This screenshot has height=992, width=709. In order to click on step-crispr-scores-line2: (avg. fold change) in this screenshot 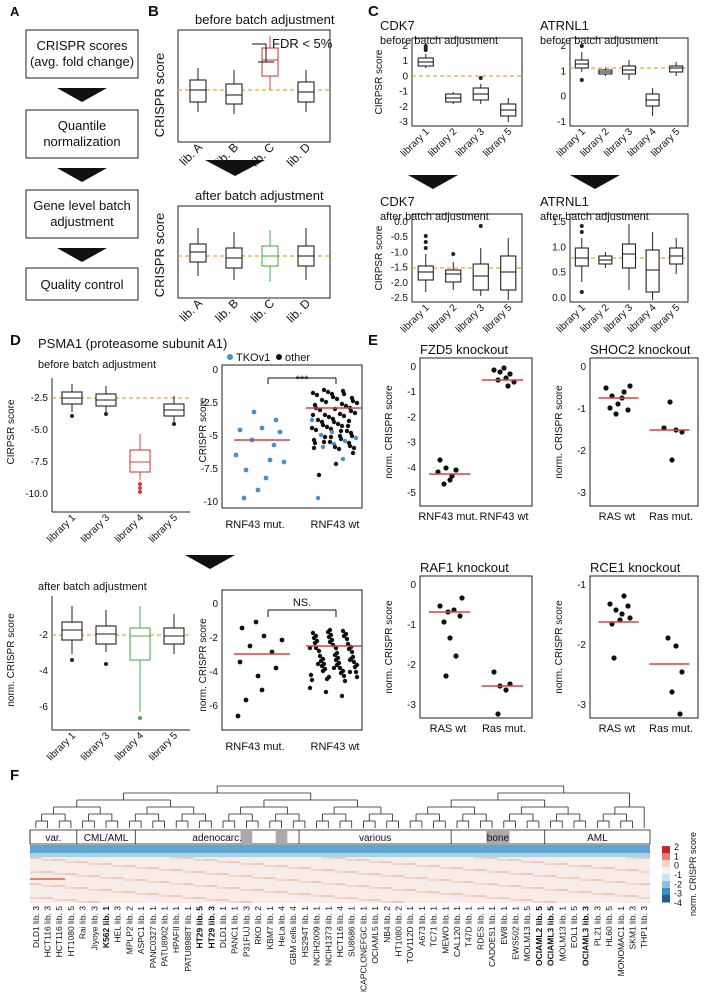, I will do `click(82, 61)`.